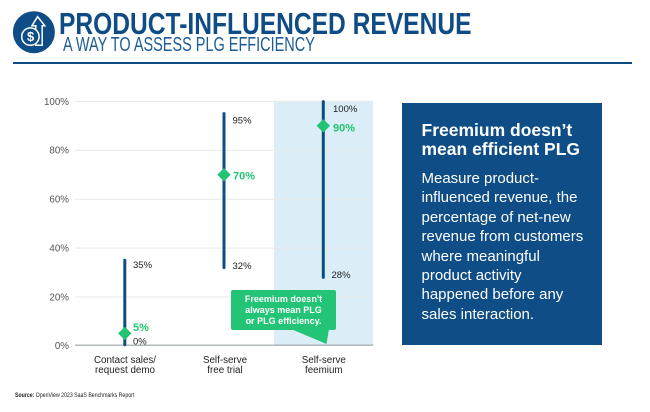 This screenshot has width=650, height=412. Describe the element at coordinates (59, 297) in the screenshot. I see `svg-text: 20%` at that location.